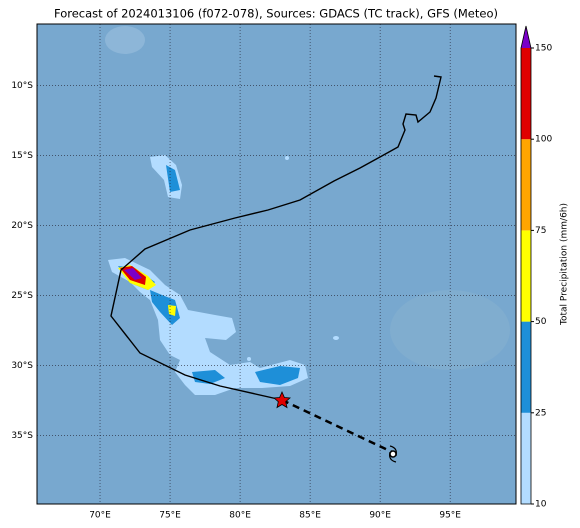  Describe the element at coordinates (310, 516) in the screenshot. I see `lon-tick-label: 85°E` at that location.